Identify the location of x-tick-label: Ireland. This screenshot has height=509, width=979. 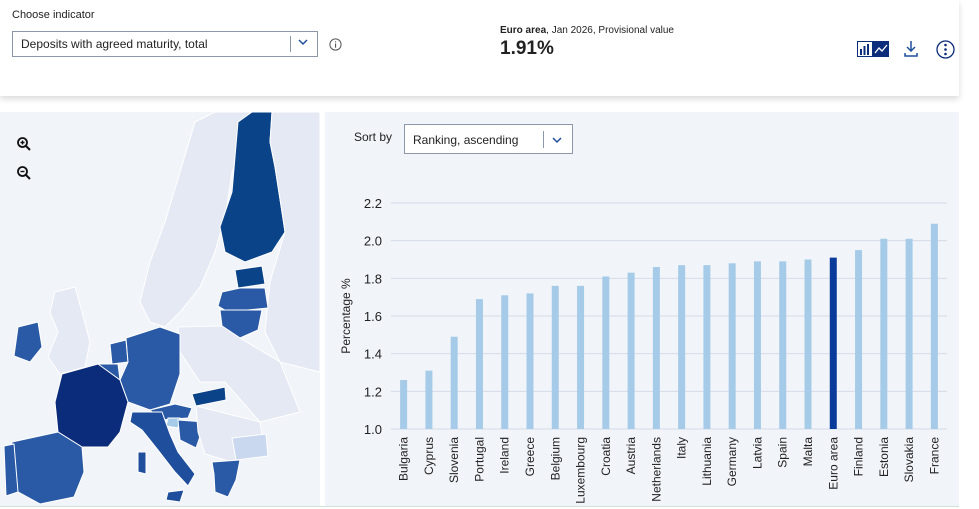
(505, 455).